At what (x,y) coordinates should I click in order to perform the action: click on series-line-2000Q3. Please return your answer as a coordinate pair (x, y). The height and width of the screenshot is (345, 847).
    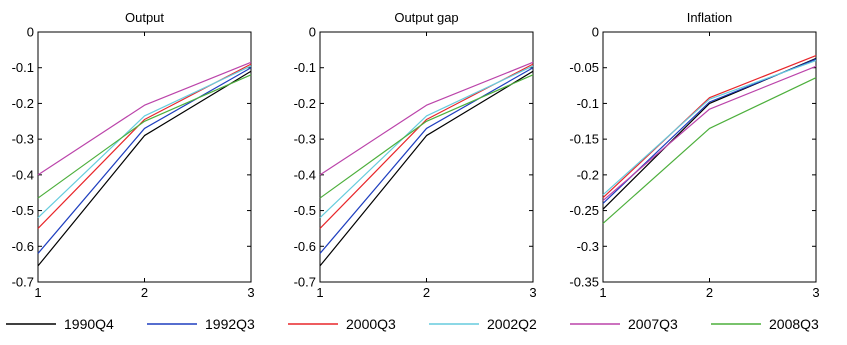
    Looking at the image, I should click on (709, 127).